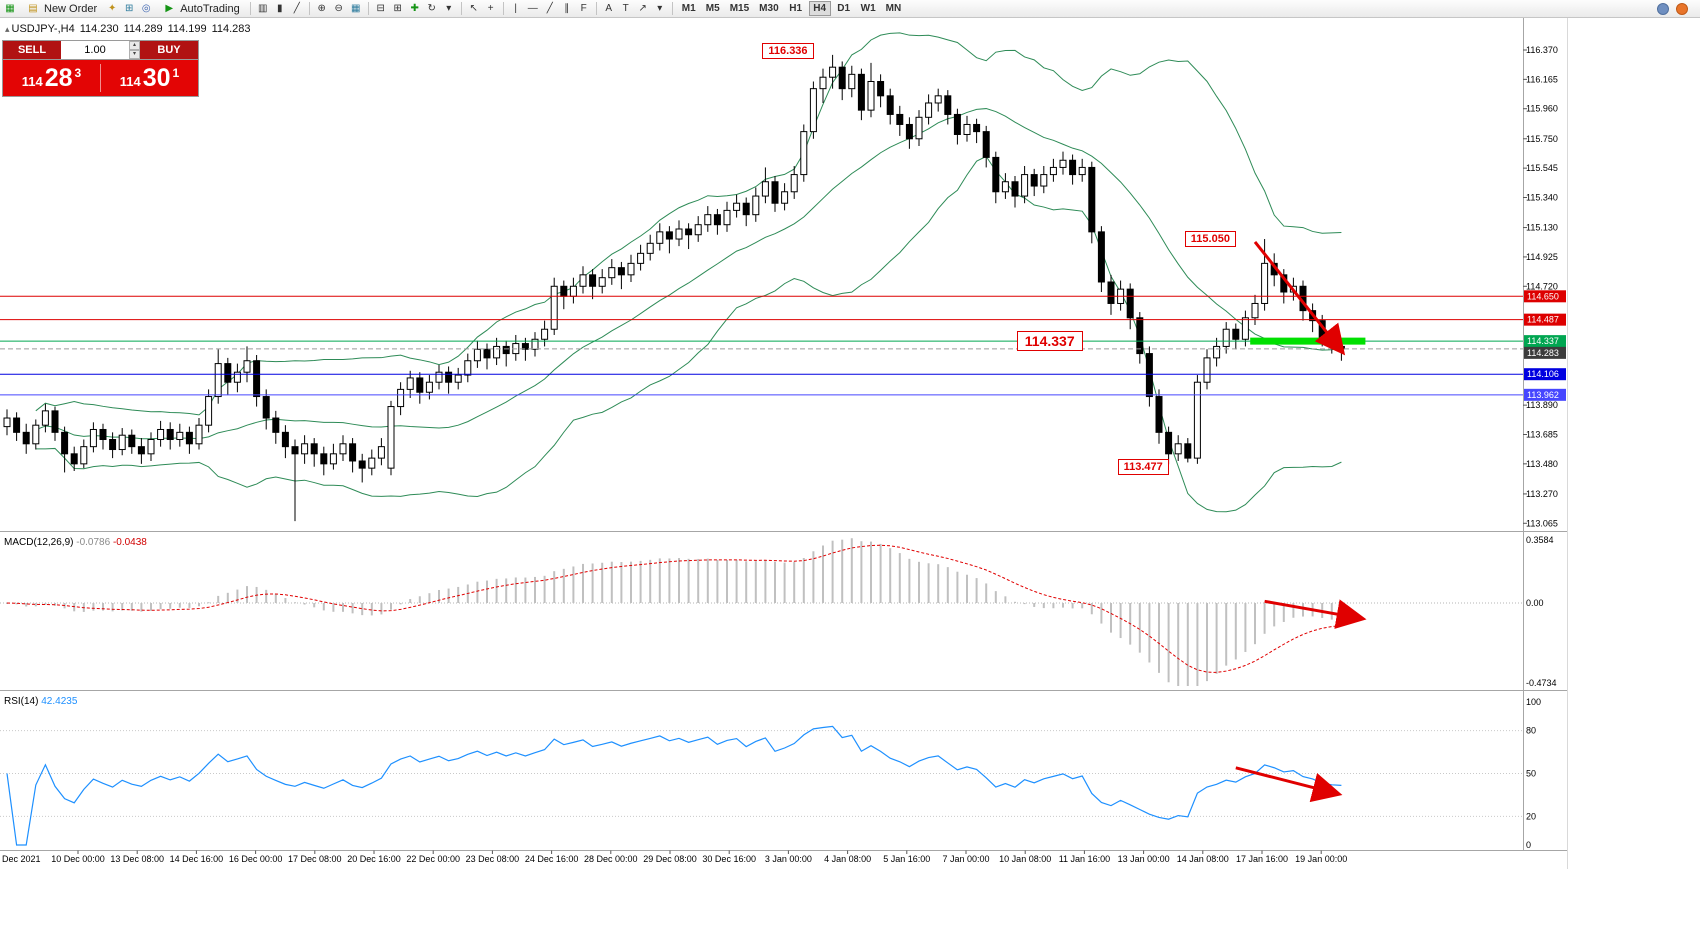 The width and height of the screenshot is (1700, 940). I want to click on strategy-tester-icon: ◎, so click(146, 8).